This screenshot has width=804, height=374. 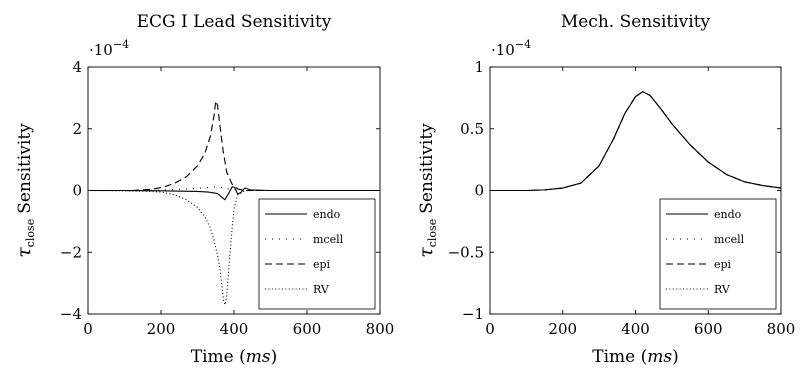 What do you see at coordinates (472, 129) in the screenshot?
I see `y-tick-label: 0.5` at bounding box center [472, 129].